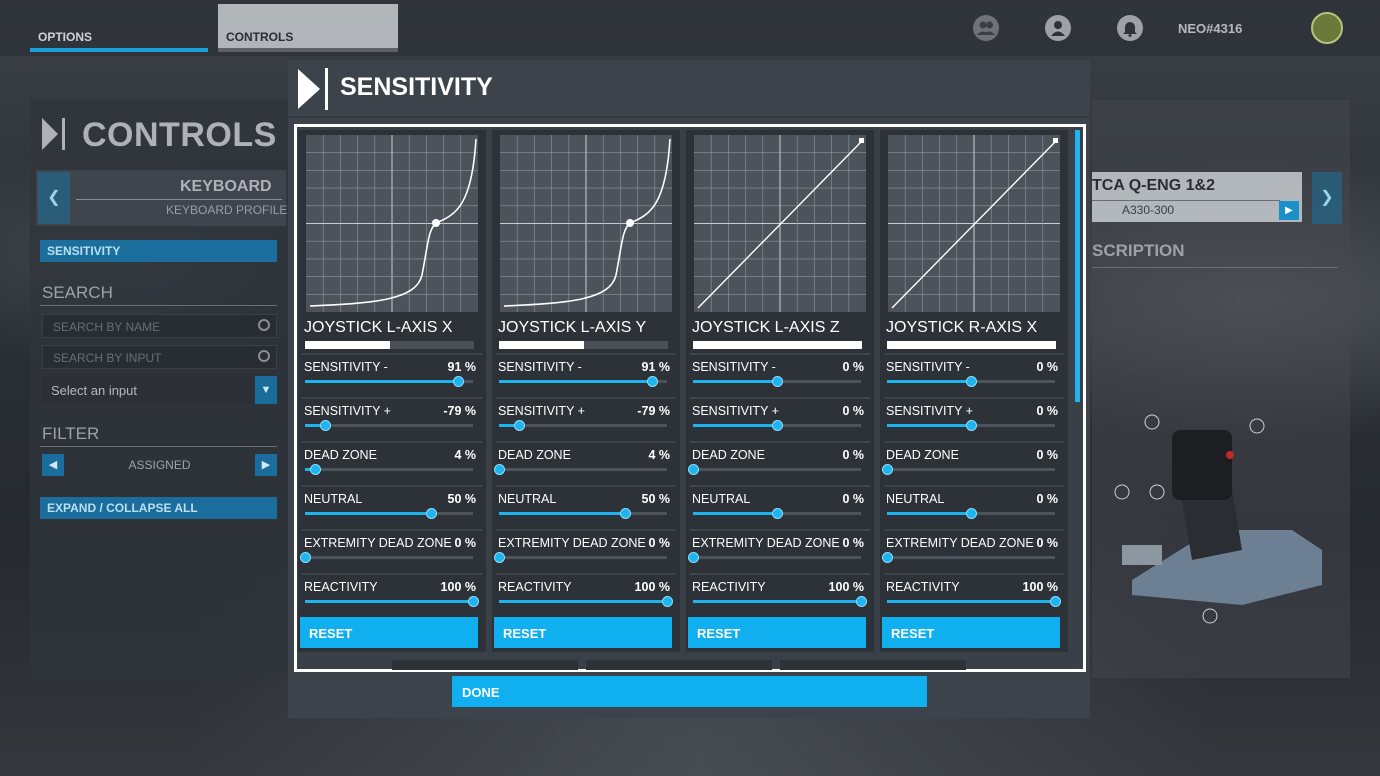 This screenshot has width=1380, height=776. I want to click on avatar, so click(1327, 28).